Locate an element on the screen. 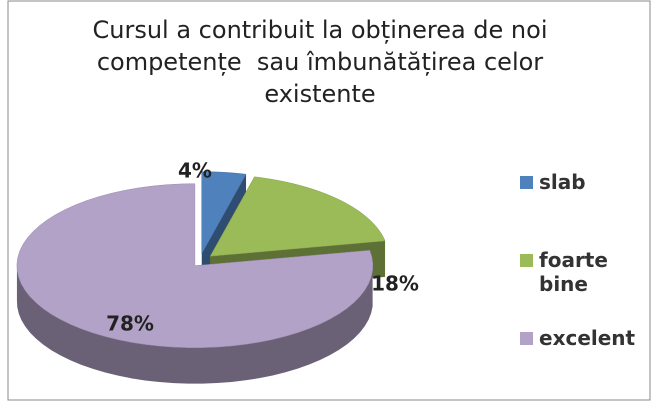 The image size is (651, 401). legend-item: foarte bine is located at coordinates (582, 287).